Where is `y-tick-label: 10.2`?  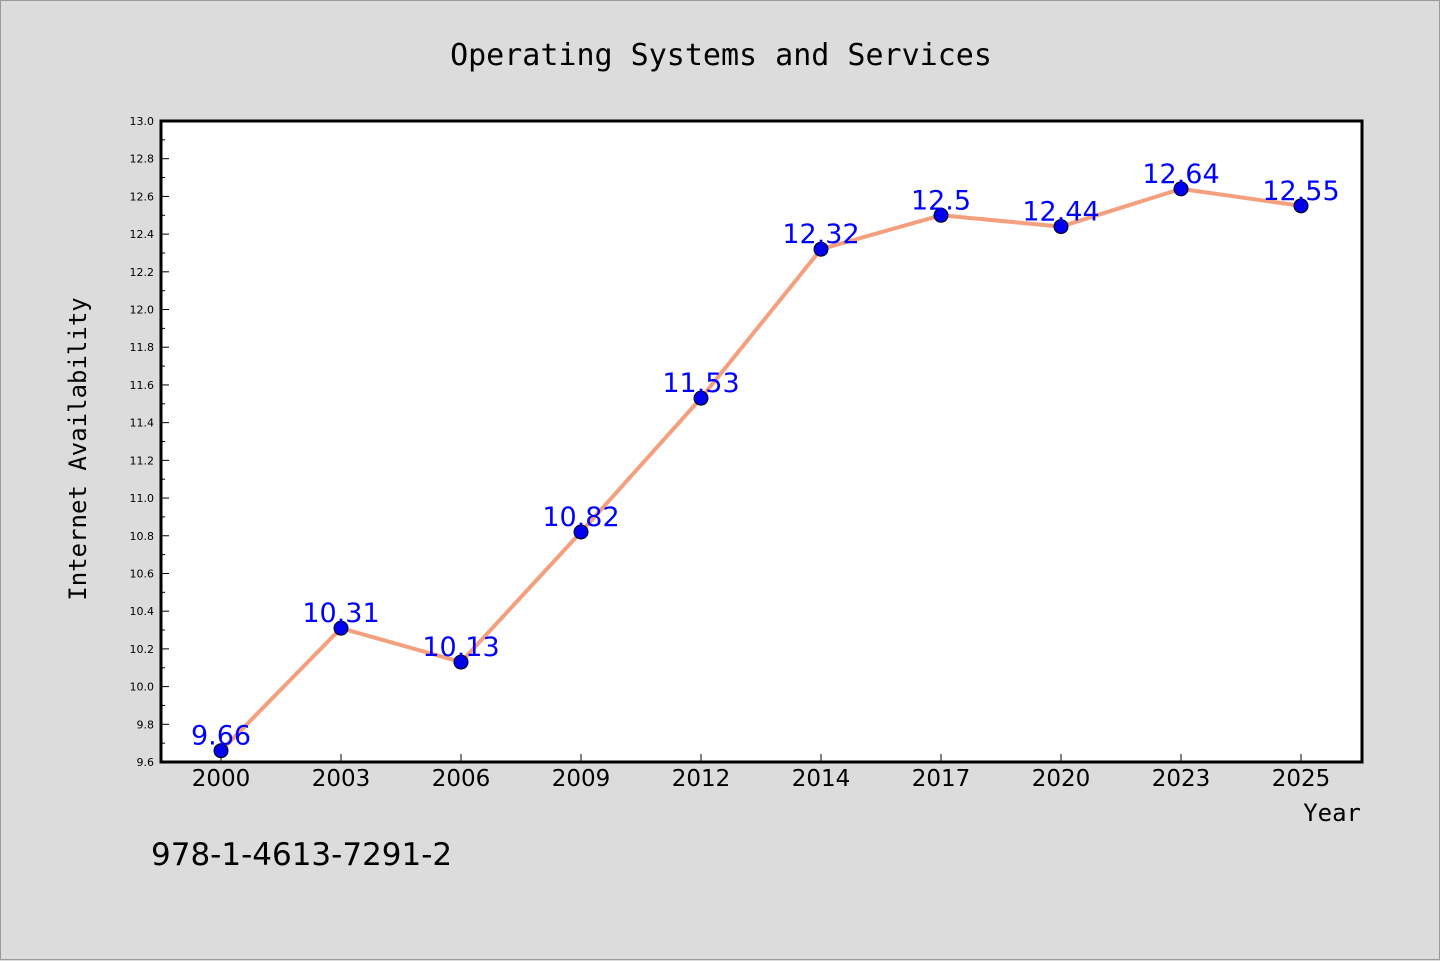 y-tick-label: 10.2 is located at coordinates (142, 649).